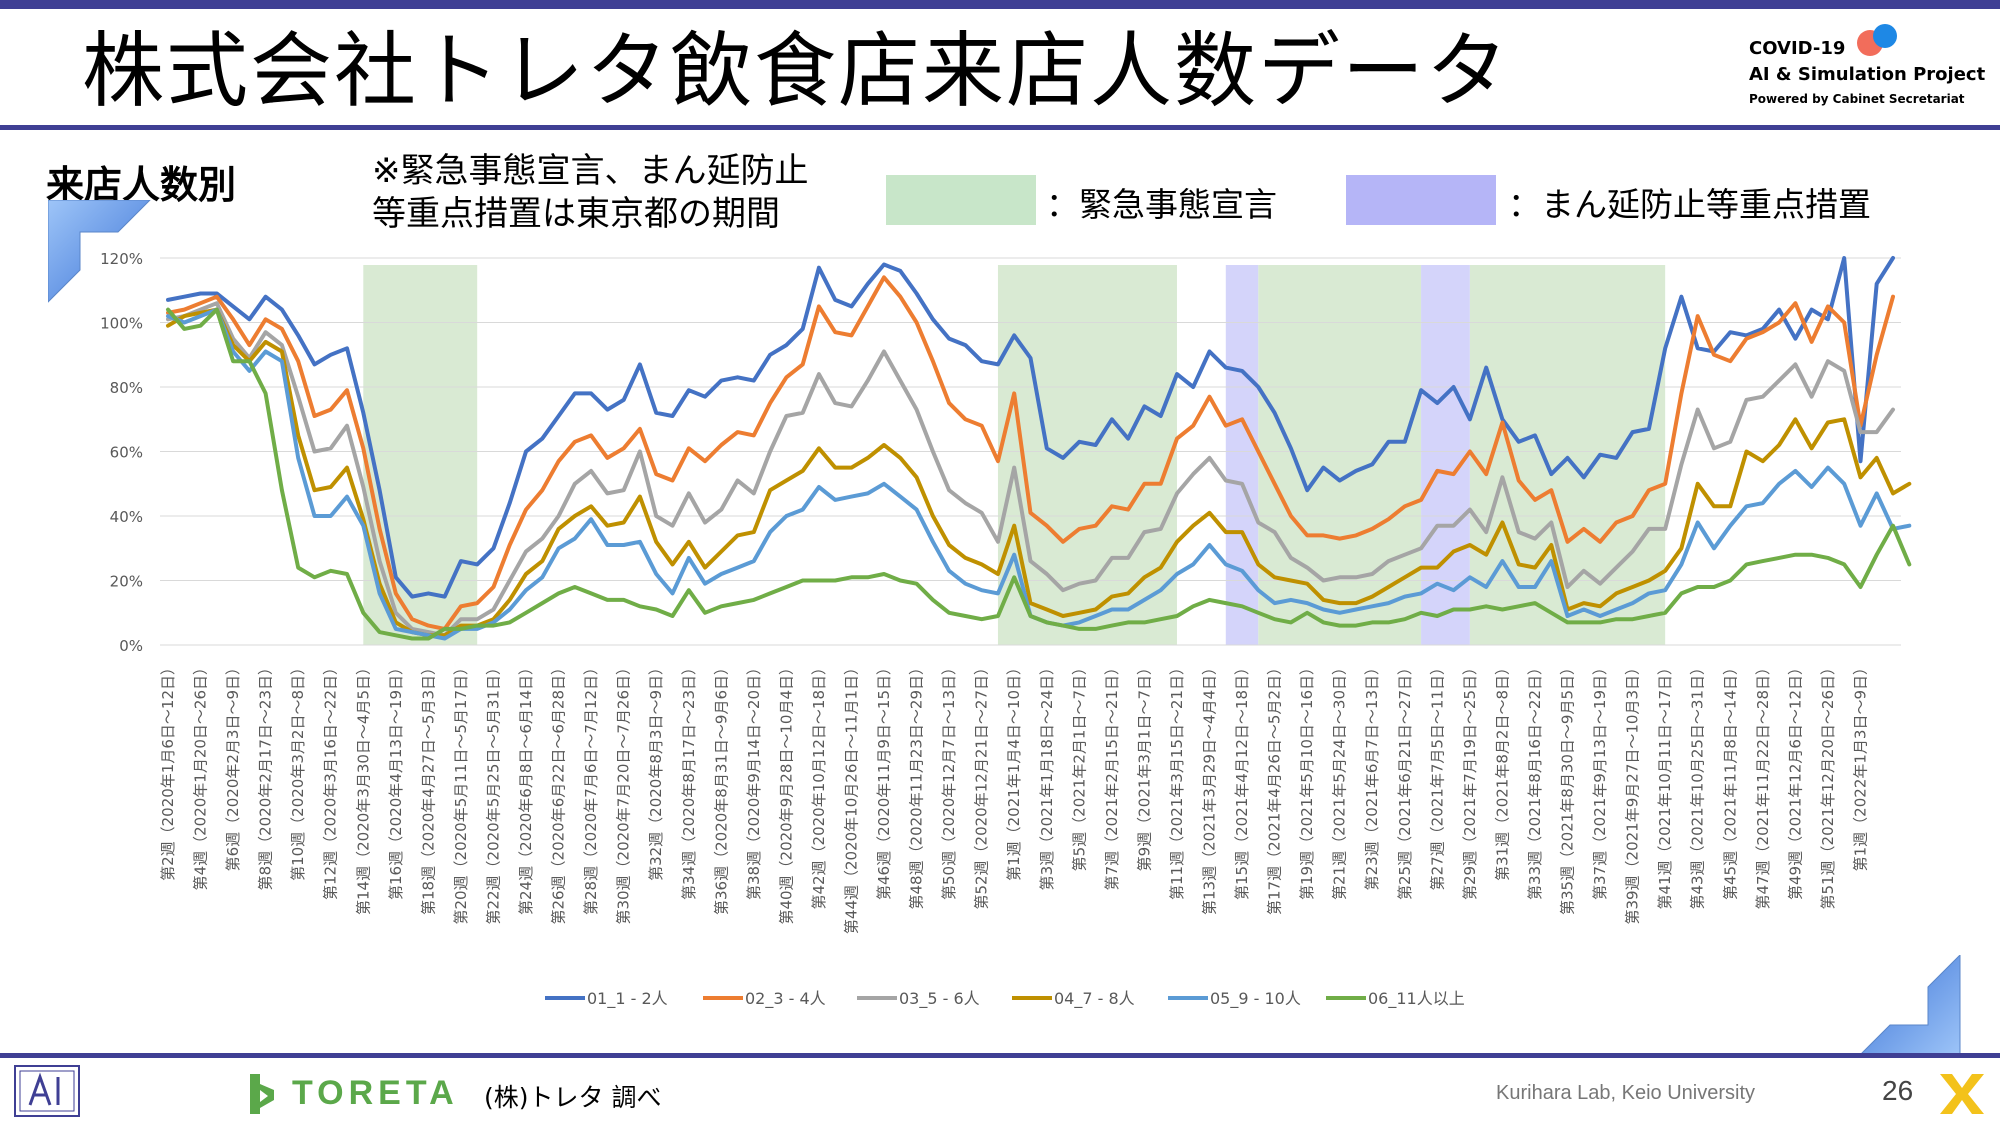 Image resolution: width=2000 pixels, height=1125 pixels. What do you see at coordinates (917, 785) in the screenshot?
I see `x-tick-label: 第48週（2020年11月23日～29日）` at bounding box center [917, 785].